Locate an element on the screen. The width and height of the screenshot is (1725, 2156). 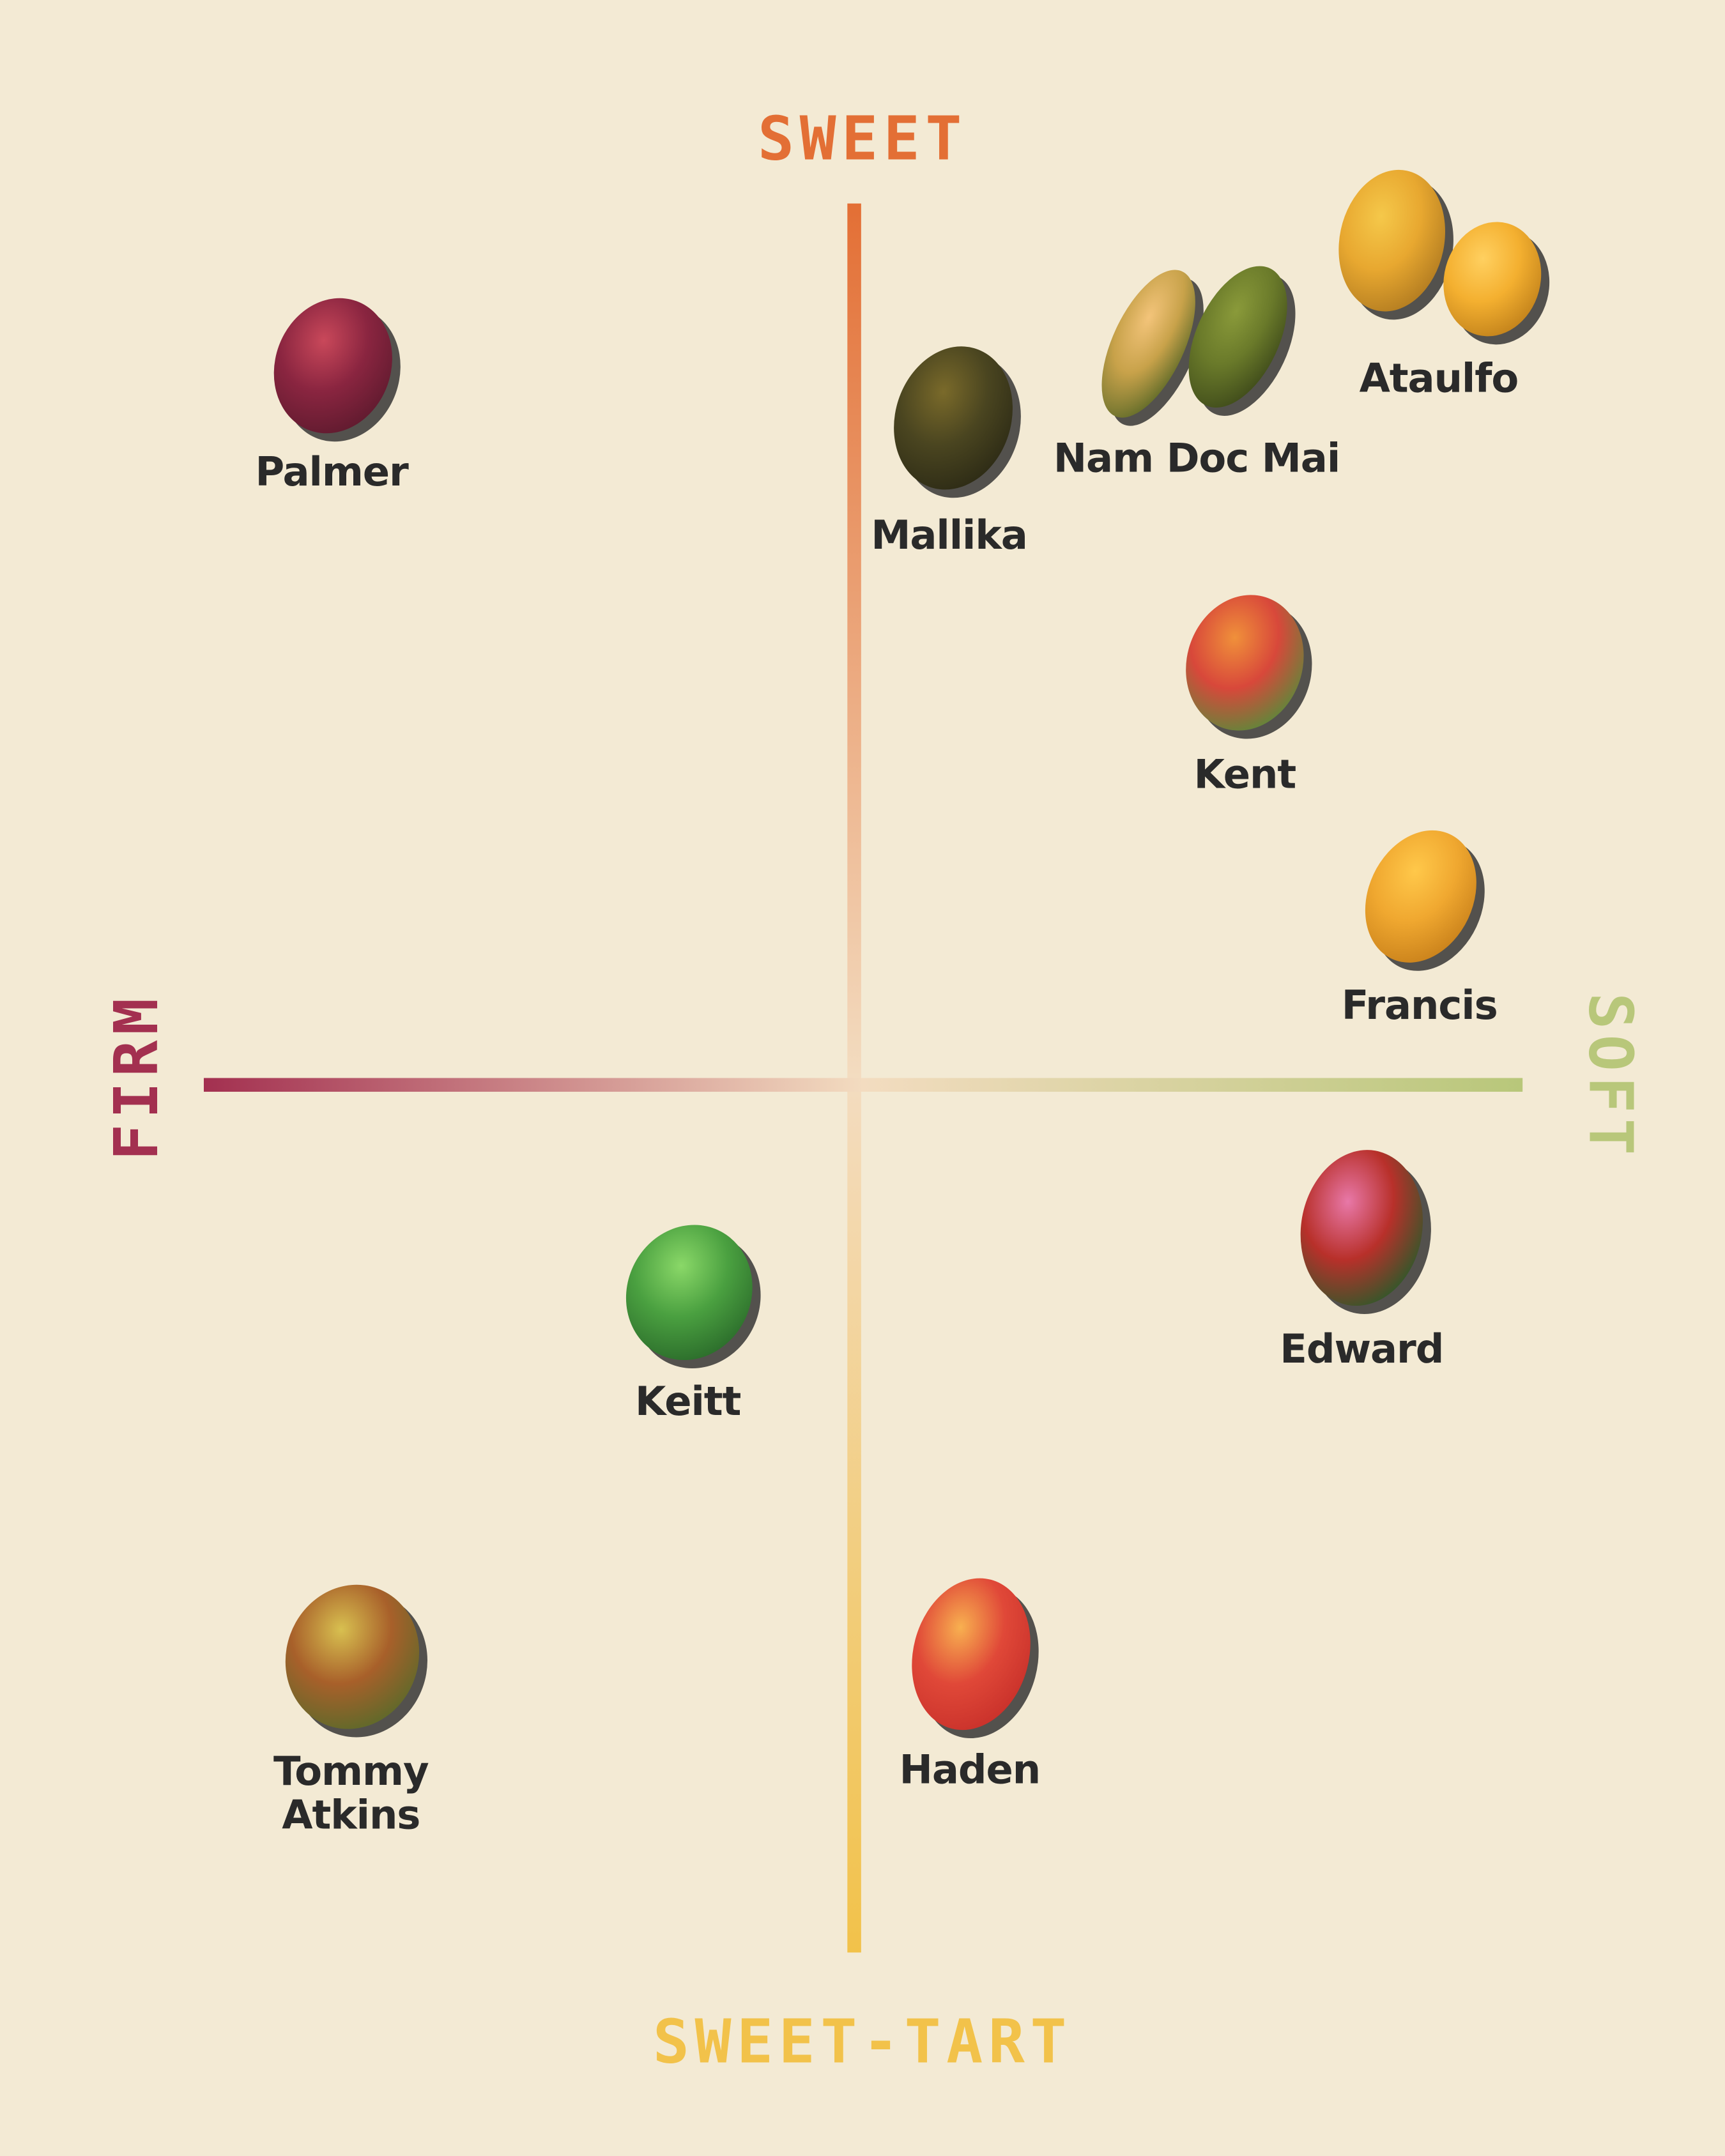
mango: Mallika is located at coordinates (949, 452).